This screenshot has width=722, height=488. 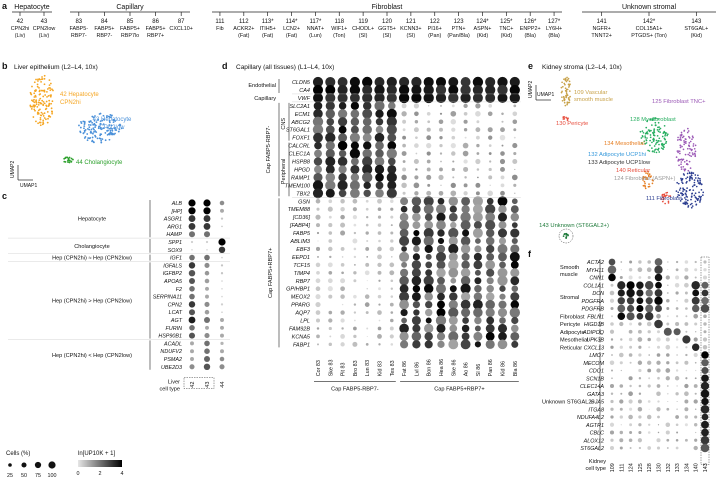 What do you see at coordinates (301, 139) in the screenshot?
I see `gene-label: FOXF1` at bounding box center [301, 139].